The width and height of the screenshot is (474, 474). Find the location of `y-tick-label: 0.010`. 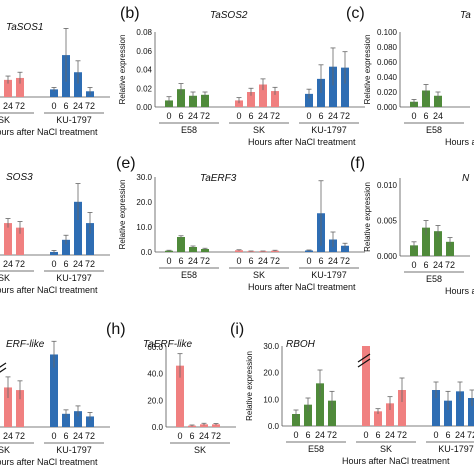

y-tick-label: 0.010 is located at coordinates (387, 185).